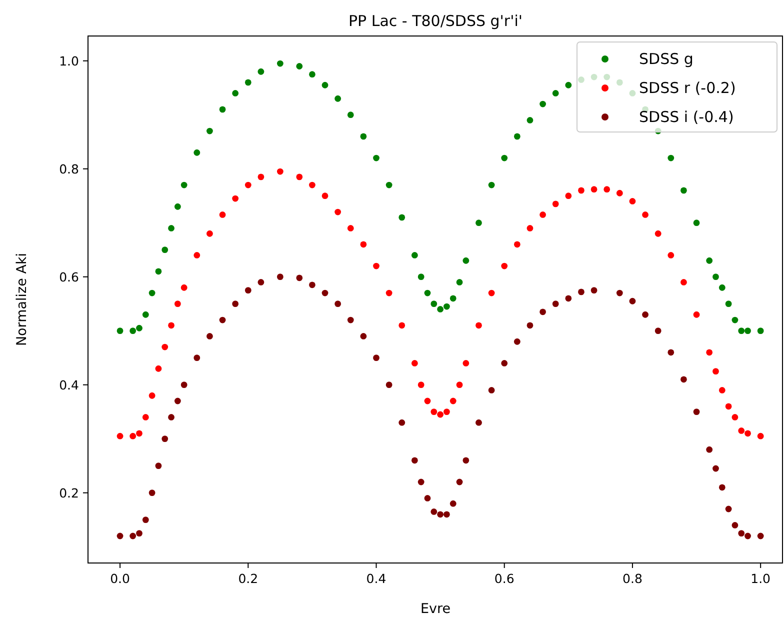 The image size is (784, 627). What do you see at coordinates (69, 384) in the screenshot?
I see `y-tick-label: 0.4` at bounding box center [69, 384].